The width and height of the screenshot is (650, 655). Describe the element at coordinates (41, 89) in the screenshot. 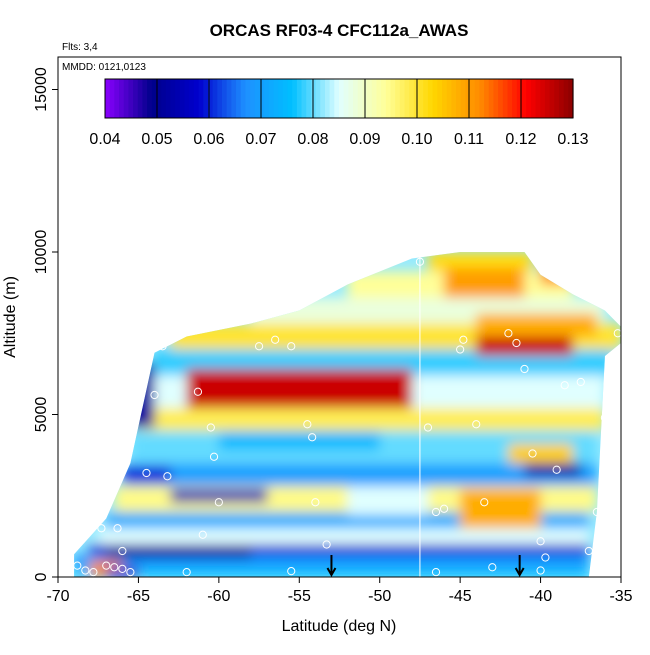

I see `y-tick-label: 15000` at that location.